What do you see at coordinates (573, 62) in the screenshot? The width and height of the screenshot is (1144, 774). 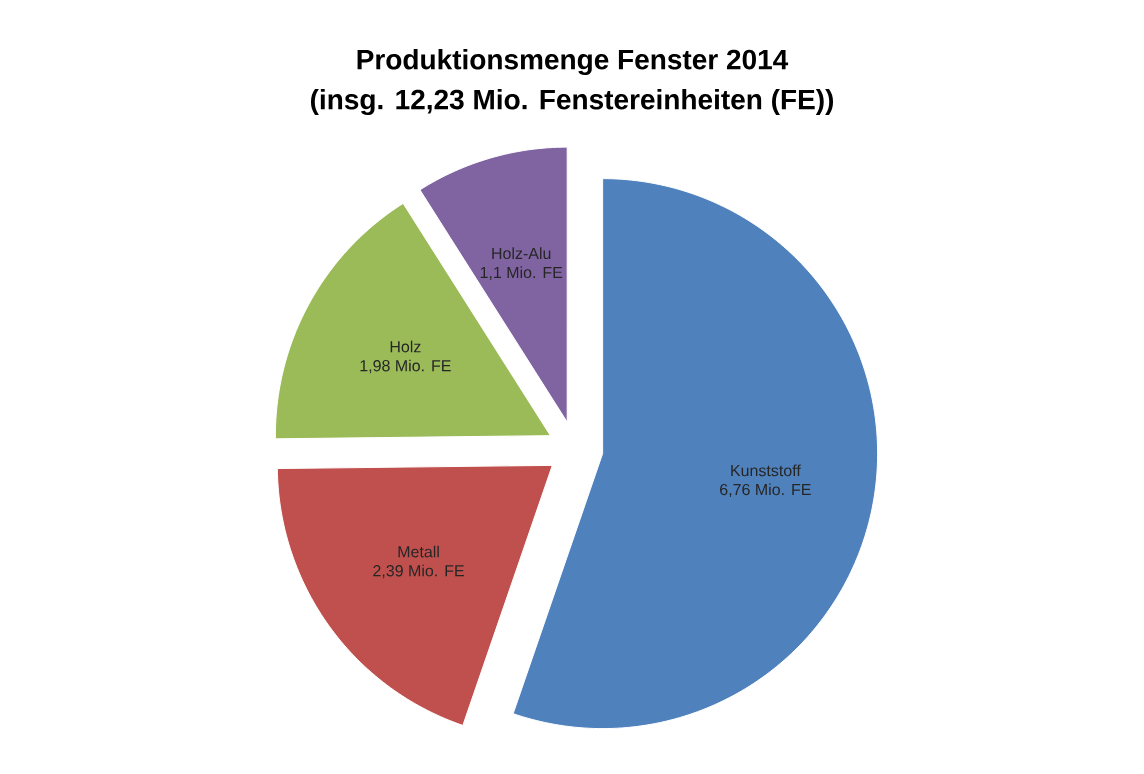 I see `chart-title: Produktionsmenge Fenster 2014` at bounding box center [573, 62].